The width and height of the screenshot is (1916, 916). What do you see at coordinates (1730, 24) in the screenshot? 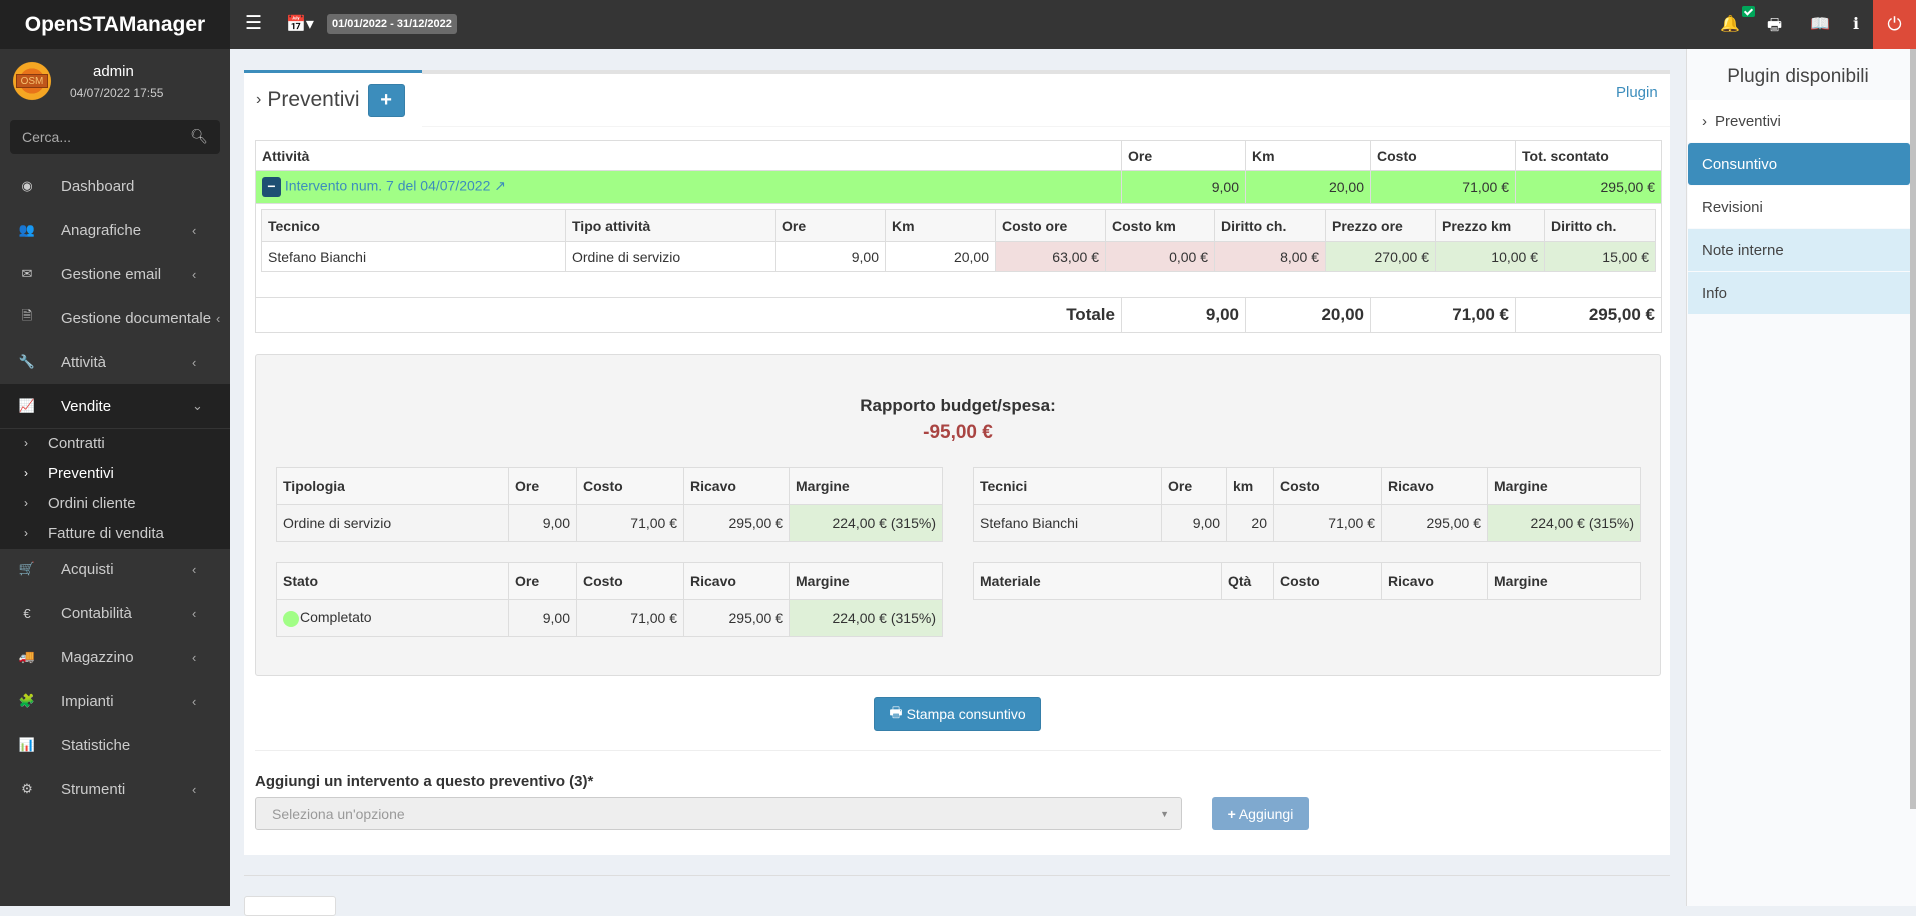
I see `bell-icon: 🔔` at bounding box center [1730, 24].